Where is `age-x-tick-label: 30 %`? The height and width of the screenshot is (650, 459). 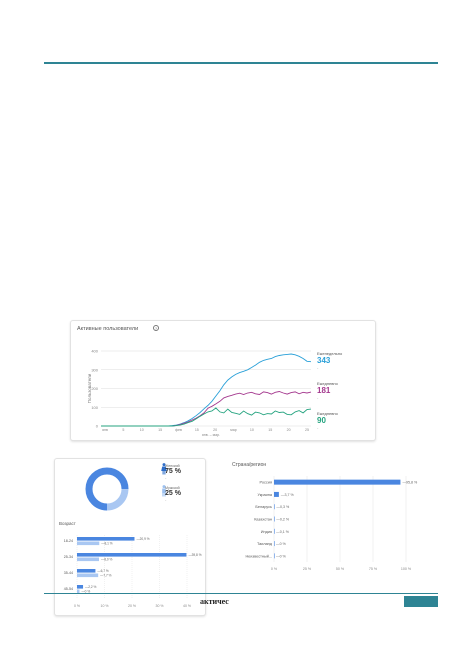
age-x-tick-label: 30 % is located at coordinates (160, 606).